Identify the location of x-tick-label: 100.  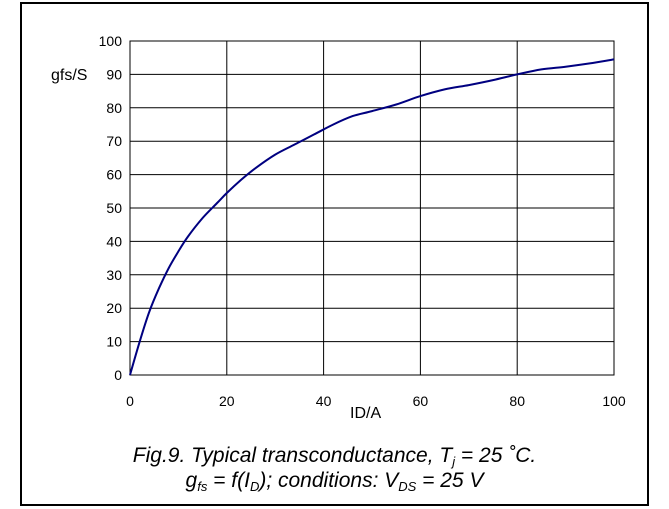
(614, 401).